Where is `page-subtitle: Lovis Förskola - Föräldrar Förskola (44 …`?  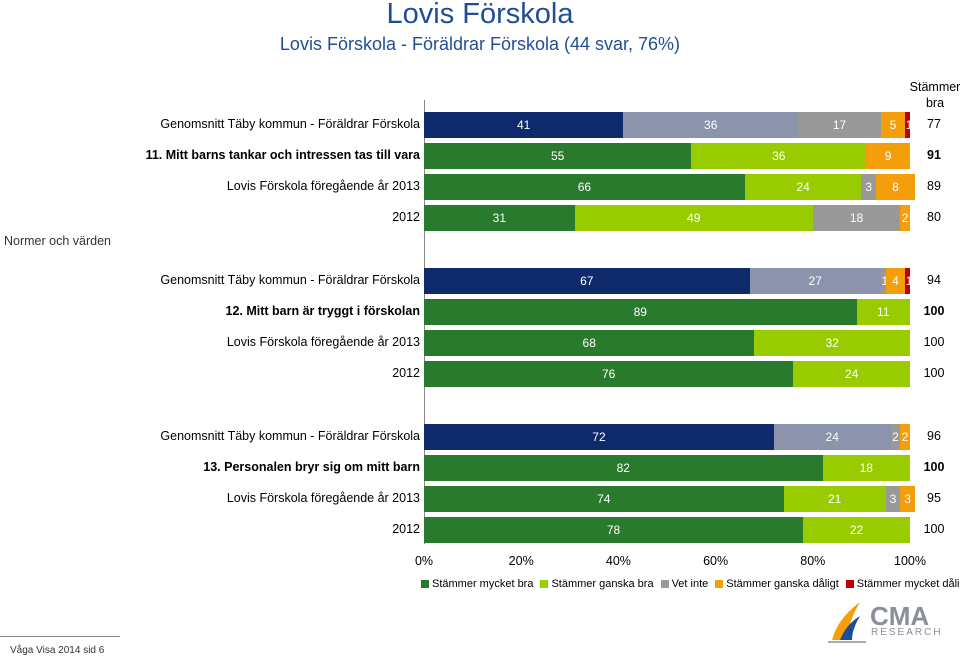
page-subtitle: Lovis Förskola - Föräldrar Förskola (44 … is located at coordinates (480, 44).